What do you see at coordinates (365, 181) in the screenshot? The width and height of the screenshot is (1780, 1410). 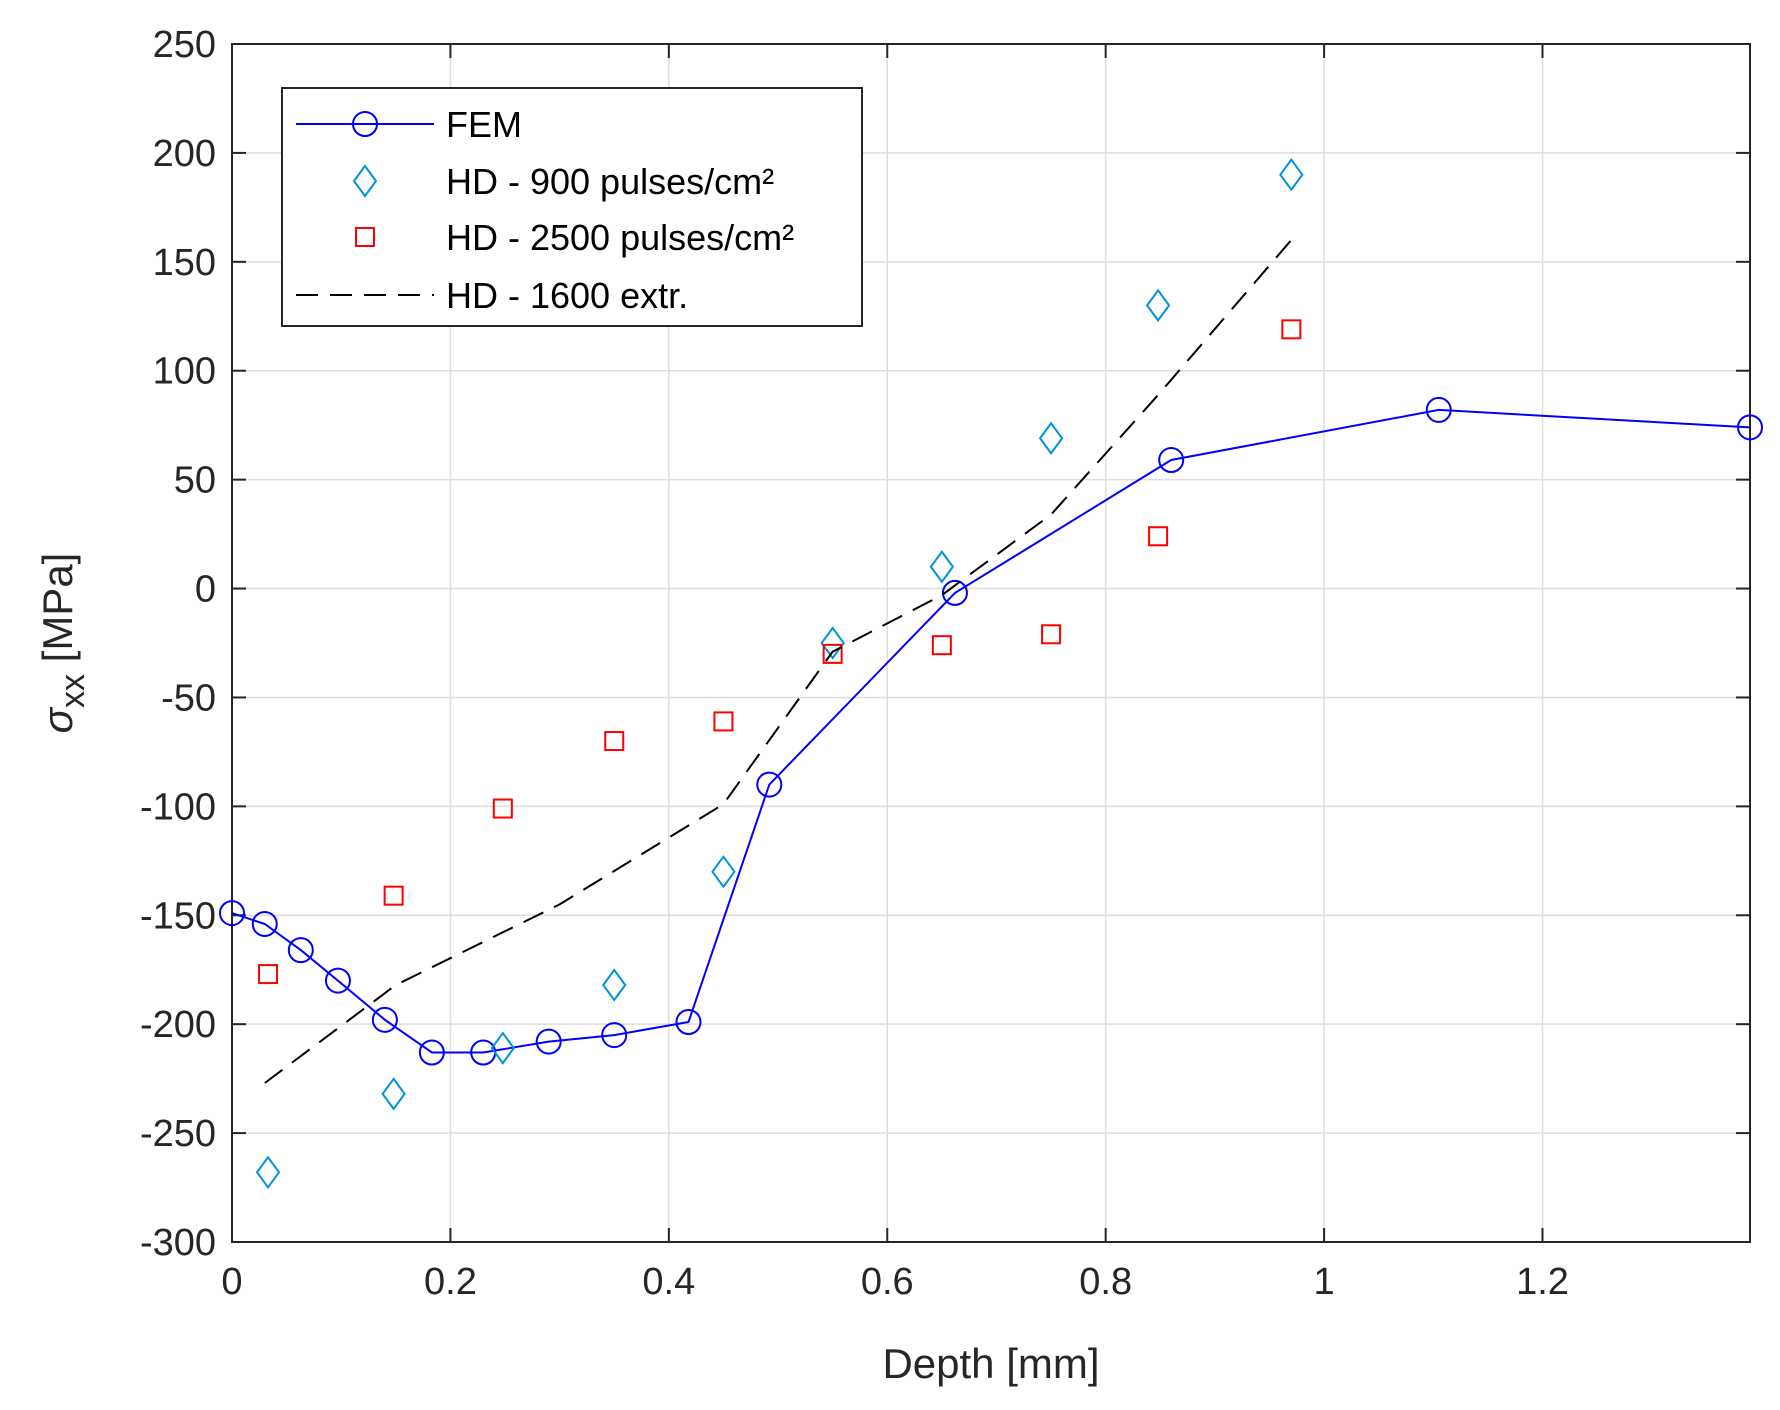 I see `legend-hd900-marker` at bounding box center [365, 181].